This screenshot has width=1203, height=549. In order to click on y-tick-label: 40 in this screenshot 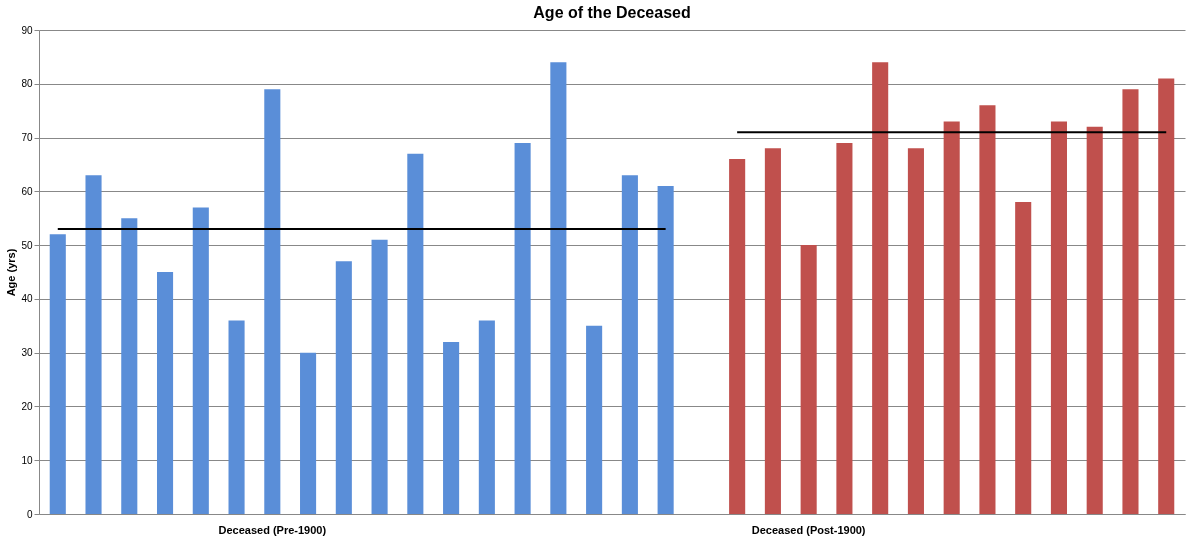, I will do `click(27, 299)`.